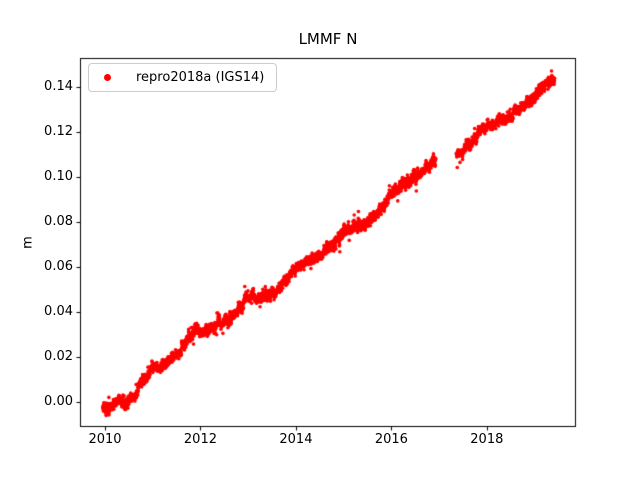 This screenshot has height=480, width=640. I want to click on y-tick-label: 0.06, so click(58, 266).